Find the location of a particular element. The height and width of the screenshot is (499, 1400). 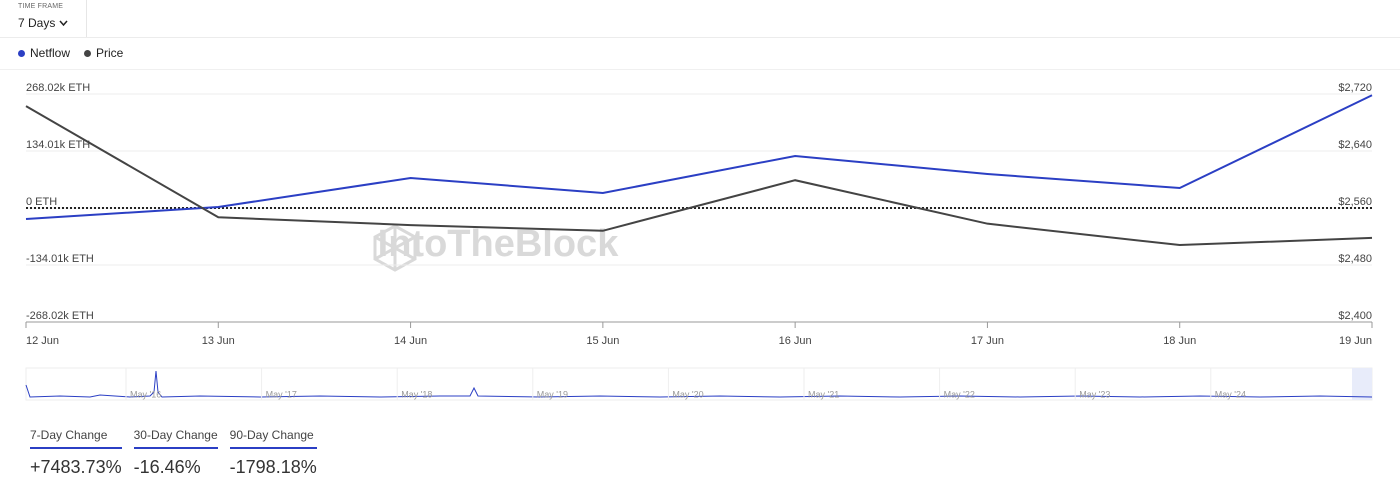

x-tick-label: 14 Jun is located at coordinates (410, 341).